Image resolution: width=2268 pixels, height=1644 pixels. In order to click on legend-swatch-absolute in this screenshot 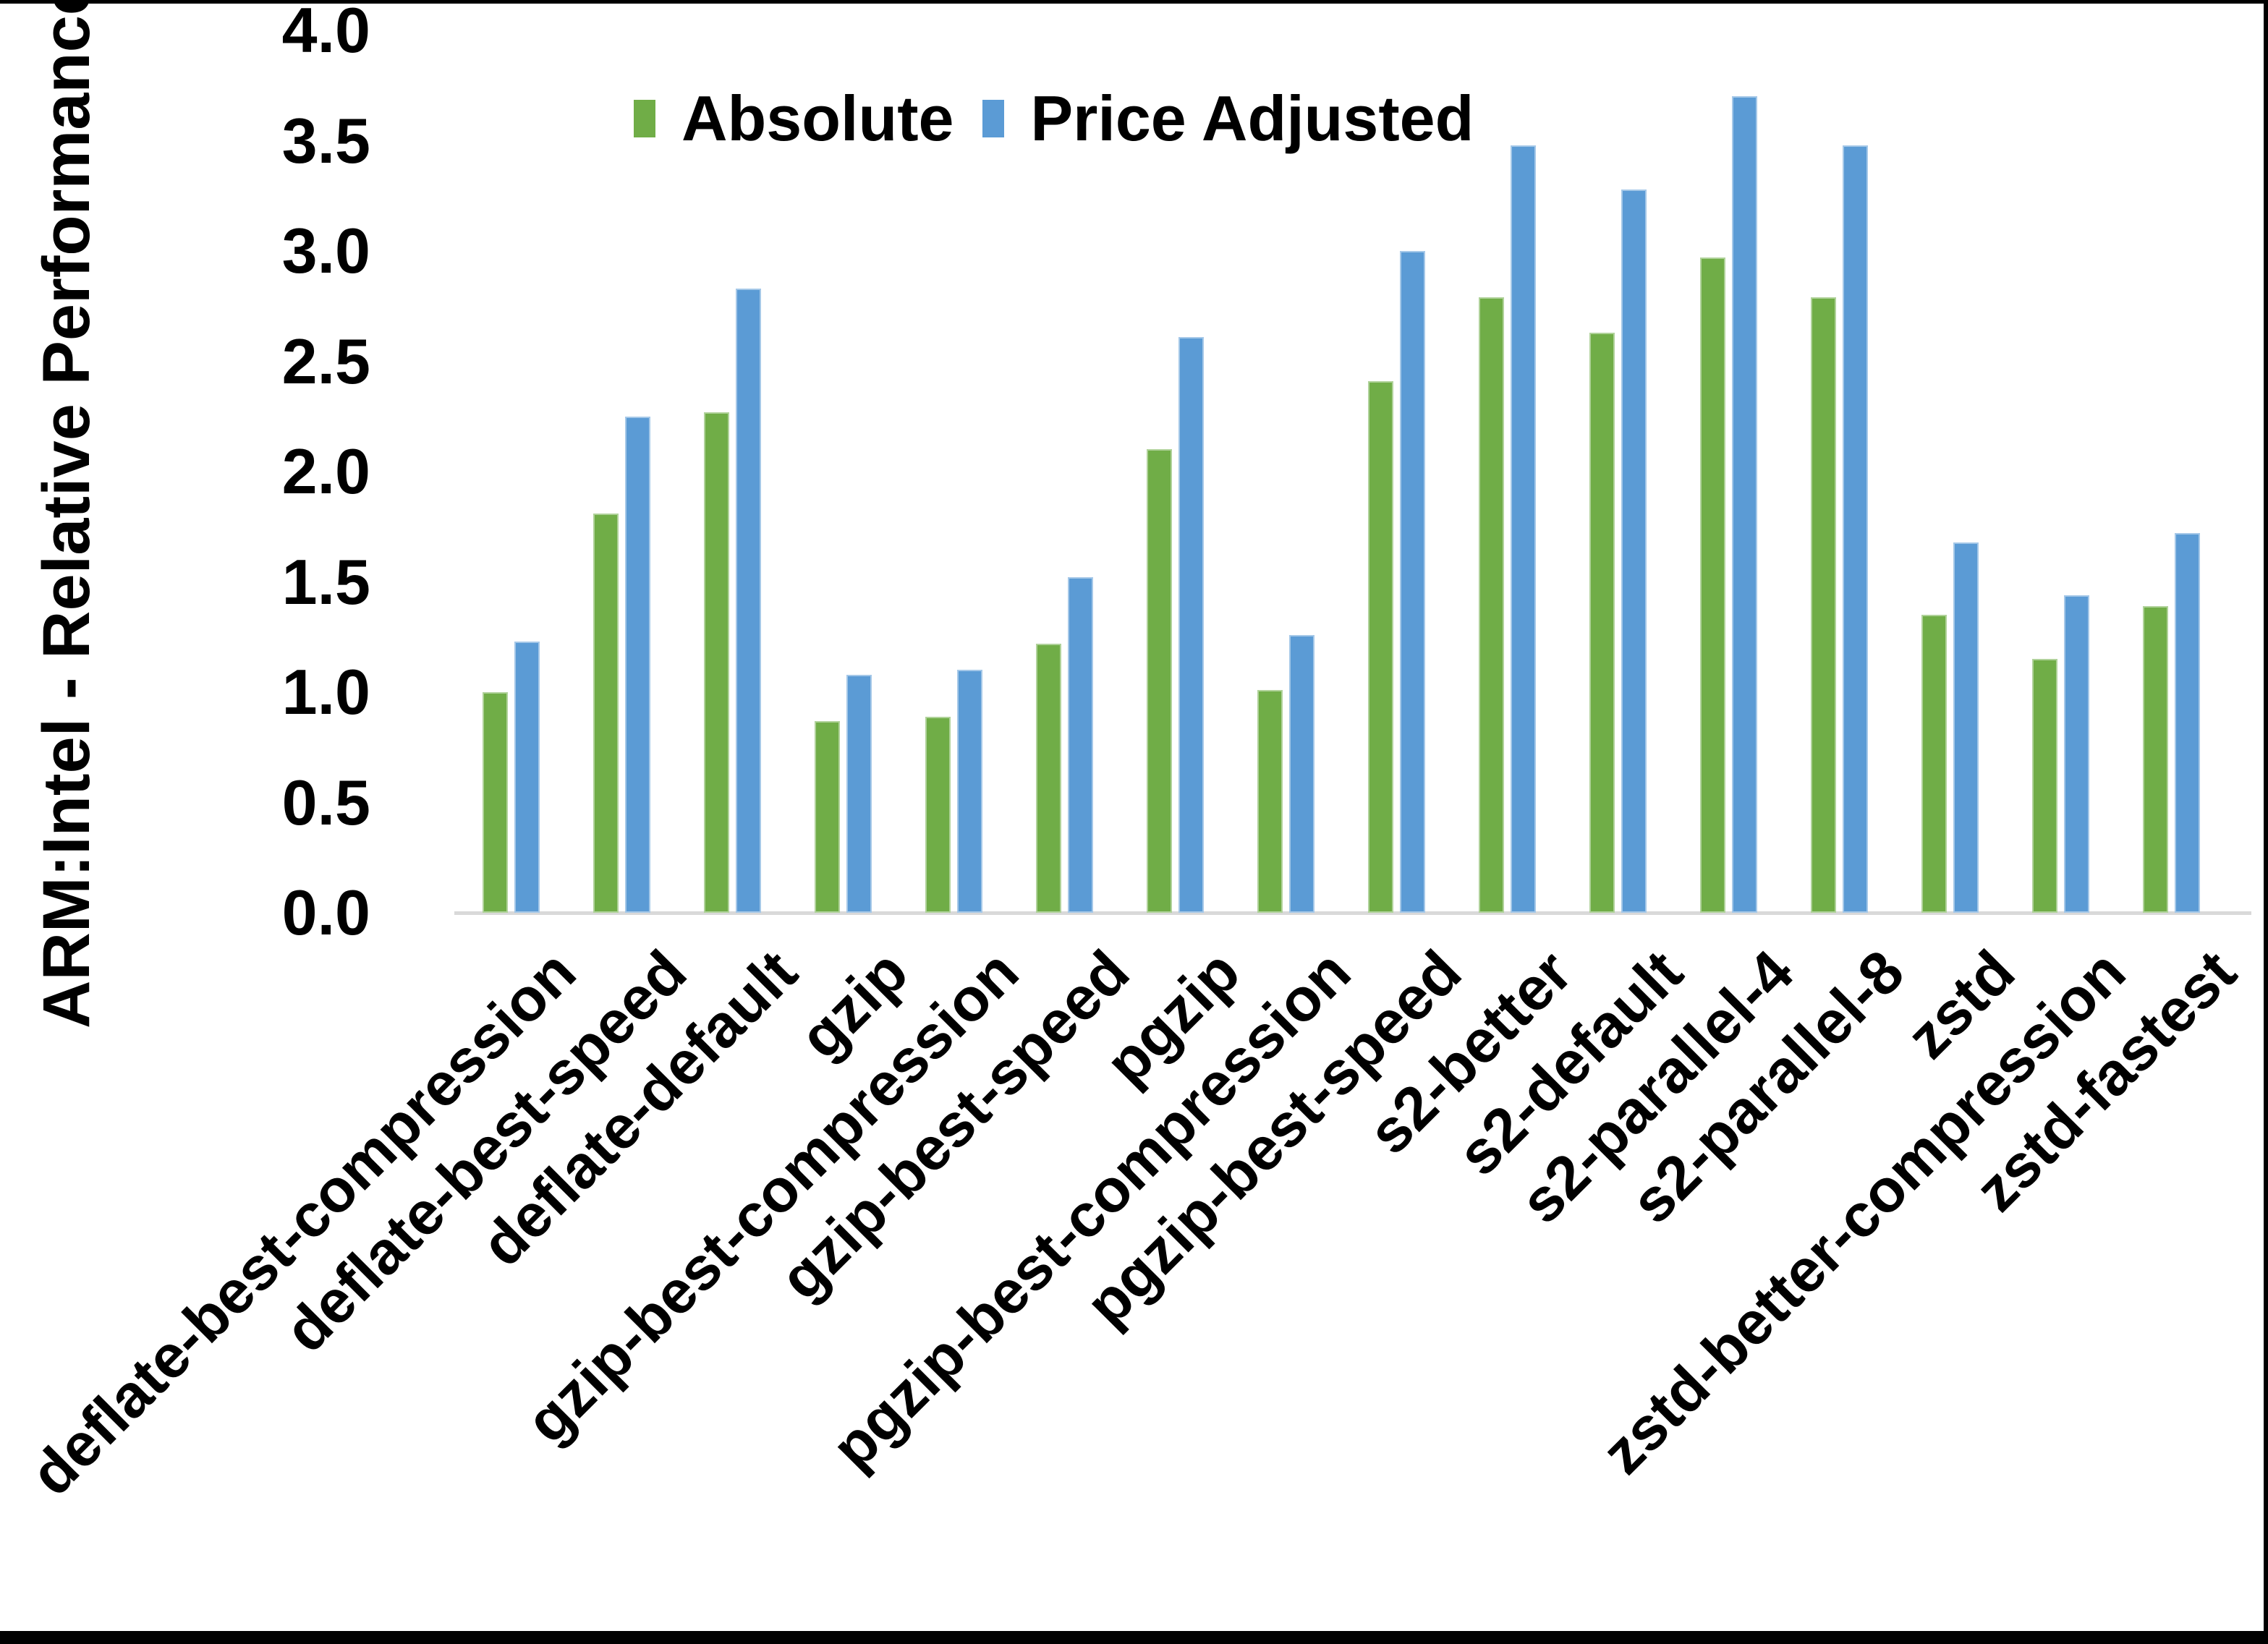, I will do `click(644, 118)`.